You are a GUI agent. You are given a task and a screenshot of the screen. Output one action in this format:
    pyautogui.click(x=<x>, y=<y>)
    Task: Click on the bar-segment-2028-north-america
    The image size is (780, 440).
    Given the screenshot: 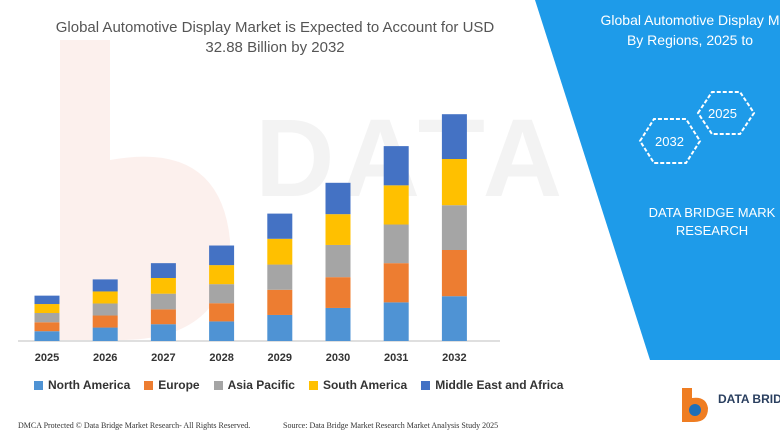 What is the action you would take?
    pyautogui.click(x=222, y=331)
    